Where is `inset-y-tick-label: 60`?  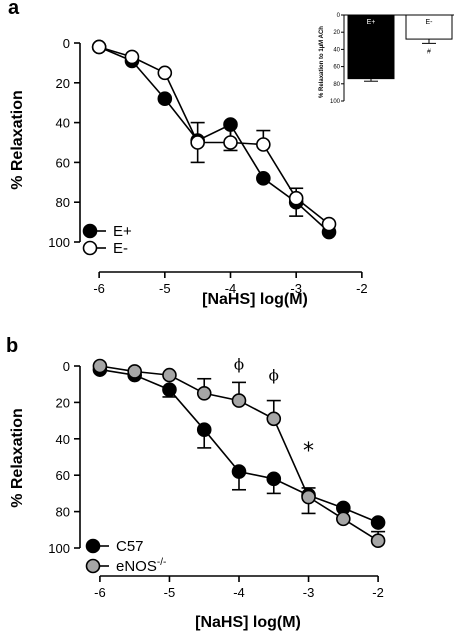 inset-y-tick-label: 60 is located at coordinates (336, 68).